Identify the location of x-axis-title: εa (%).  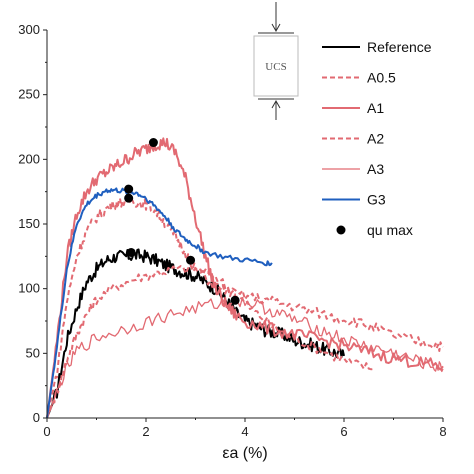
(244, 453).